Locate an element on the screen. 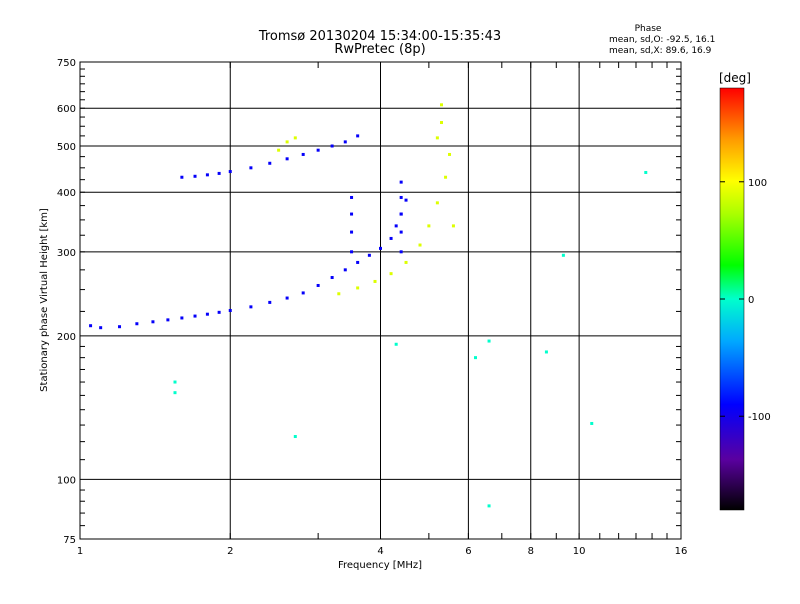 The width and height of the screenshot is (800, 604). phase-stats-o: mean, sd,O: -92.5, 16.1 is located at coordinates (662, 40).